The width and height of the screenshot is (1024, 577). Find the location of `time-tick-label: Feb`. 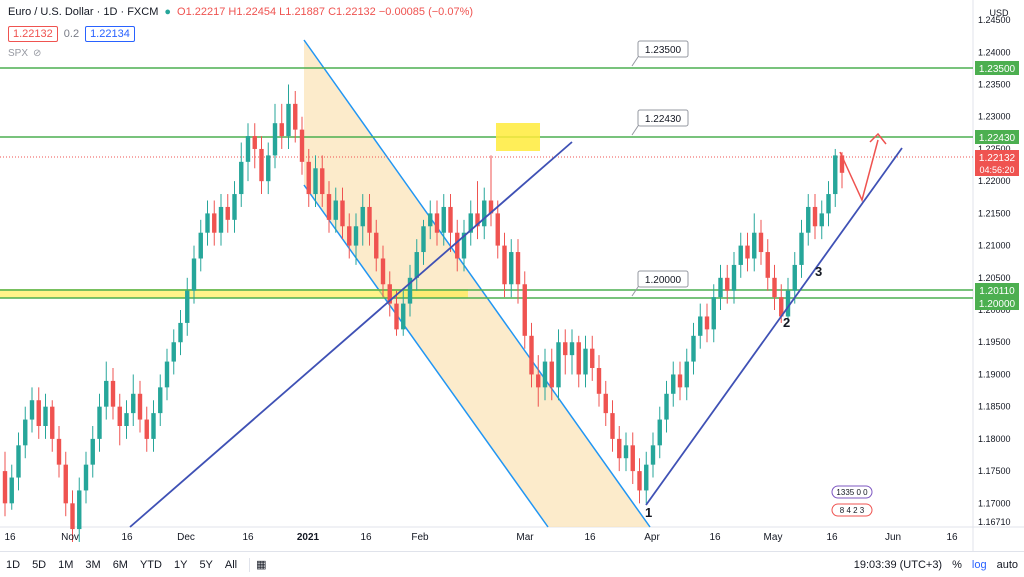

time-tick-label: Feb is located at coordinates (420, 537).